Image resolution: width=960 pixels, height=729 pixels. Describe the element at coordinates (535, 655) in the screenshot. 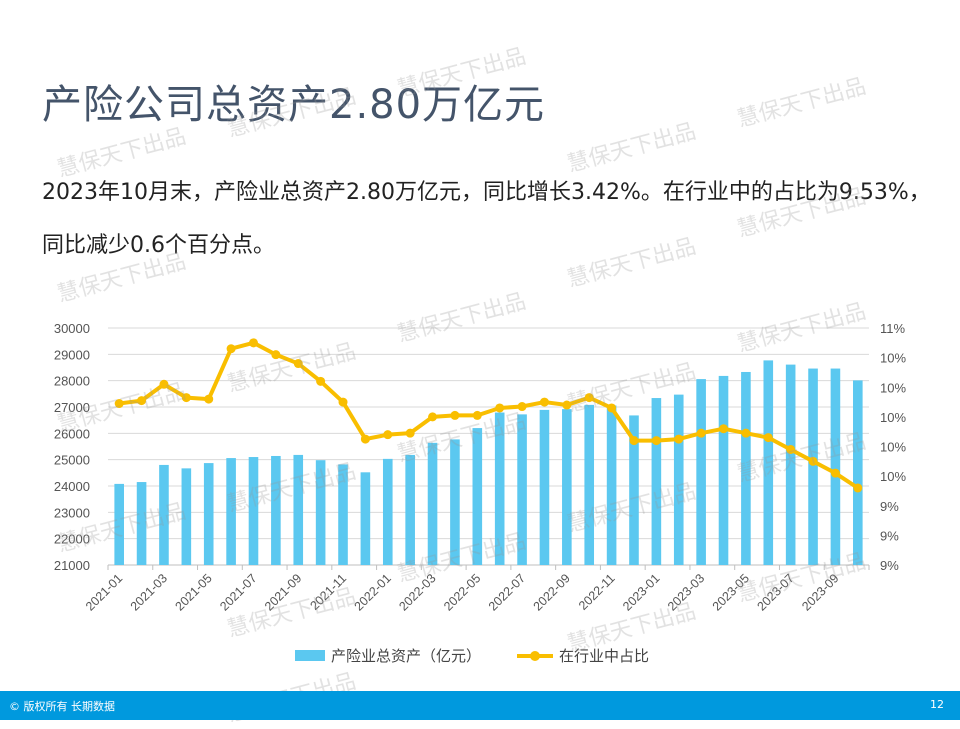

I see `legend-line-swatch` at that location.